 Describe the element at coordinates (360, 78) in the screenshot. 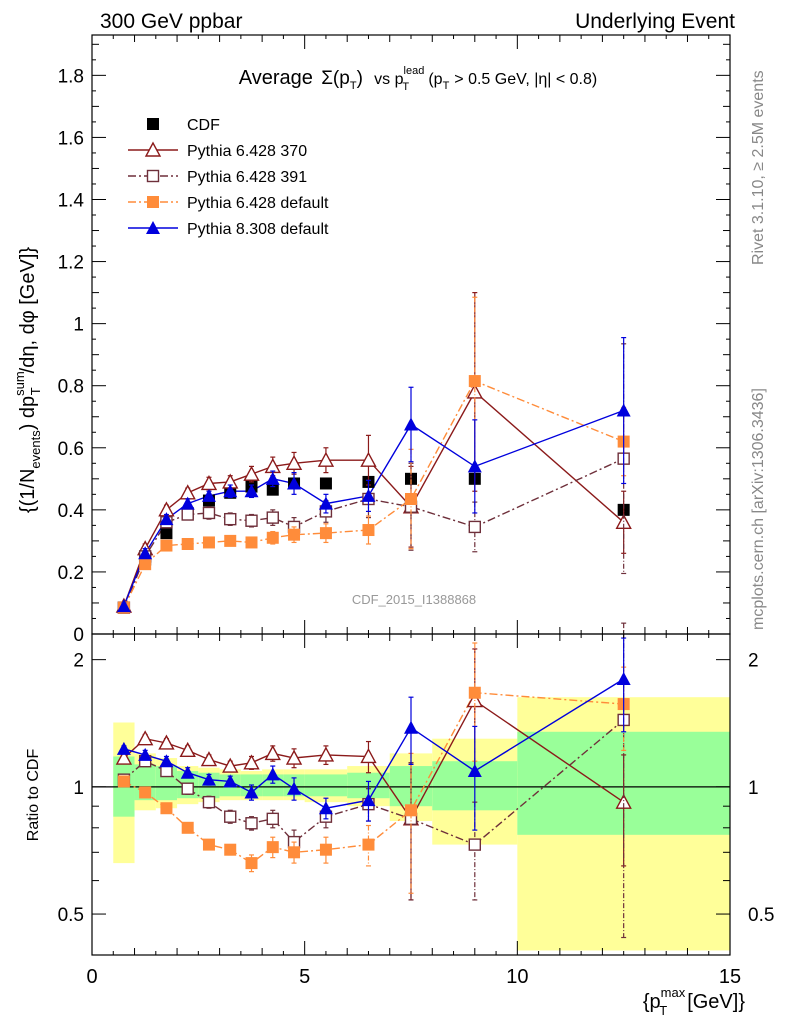

I see `title-sigma-close: )` at that location.